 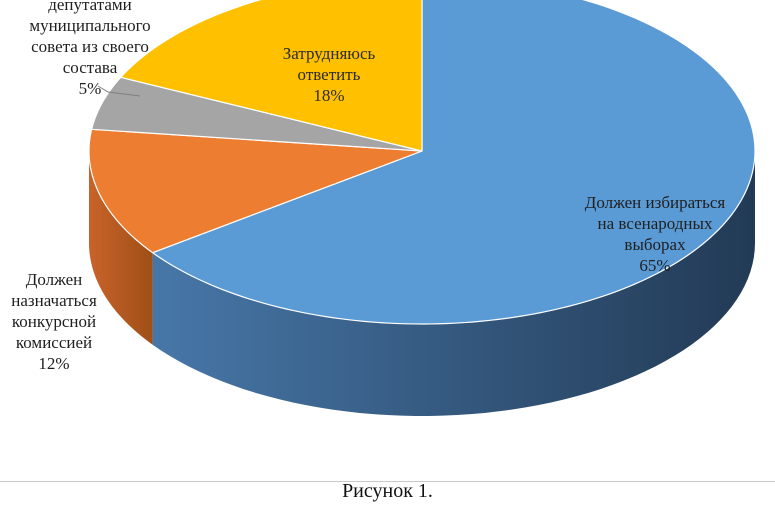 I want to click on data-label-1: Должен назначаться конкурсной комиссией 12%, so click(x=54, y=321).